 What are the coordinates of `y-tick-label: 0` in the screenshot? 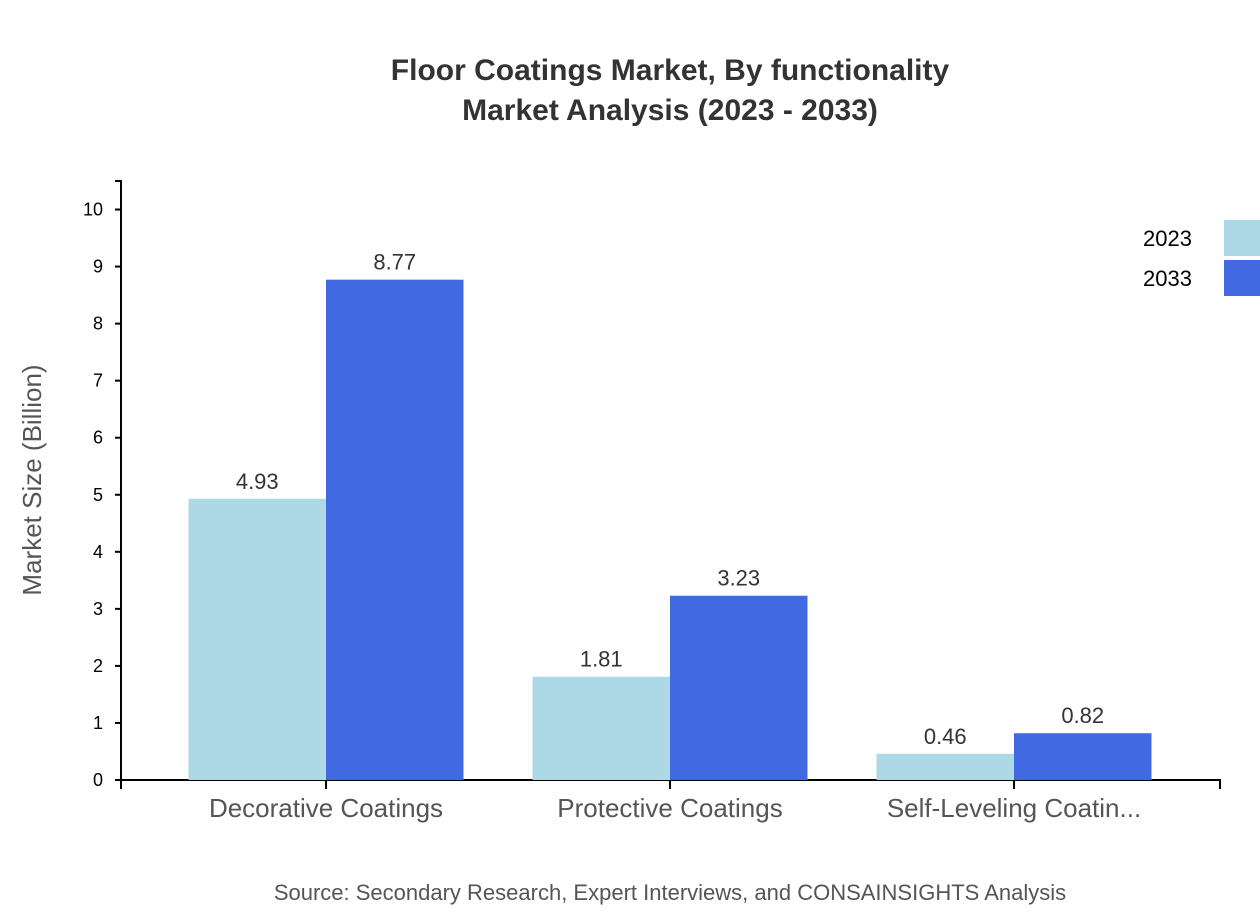 It's located at (98, 780).